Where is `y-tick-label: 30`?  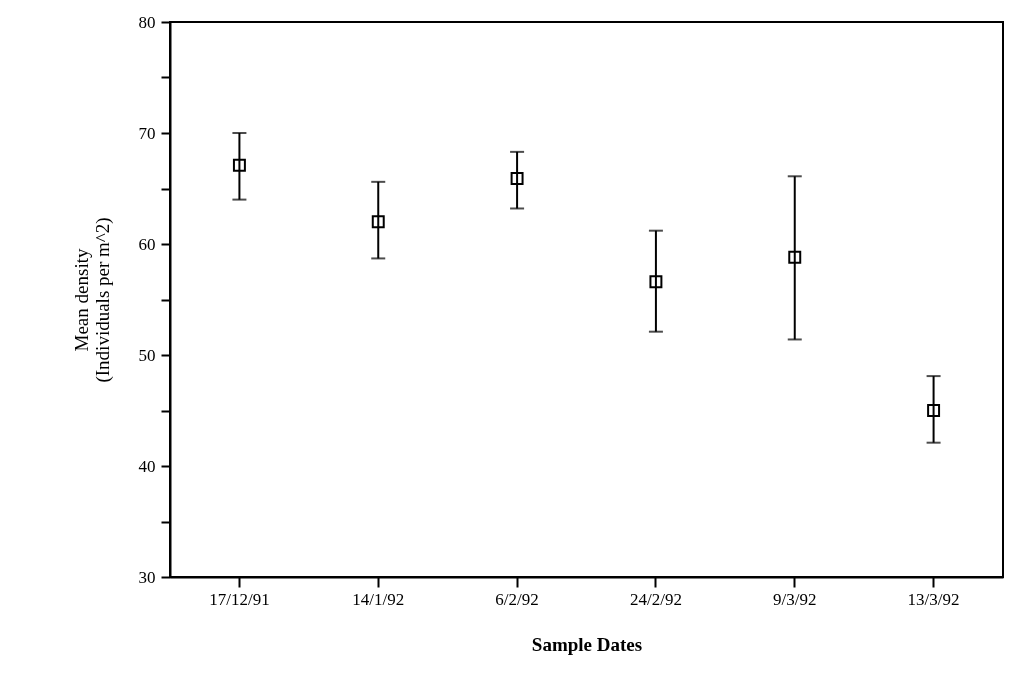 y-tick-label: 30 is located at coordinates (147, 577).